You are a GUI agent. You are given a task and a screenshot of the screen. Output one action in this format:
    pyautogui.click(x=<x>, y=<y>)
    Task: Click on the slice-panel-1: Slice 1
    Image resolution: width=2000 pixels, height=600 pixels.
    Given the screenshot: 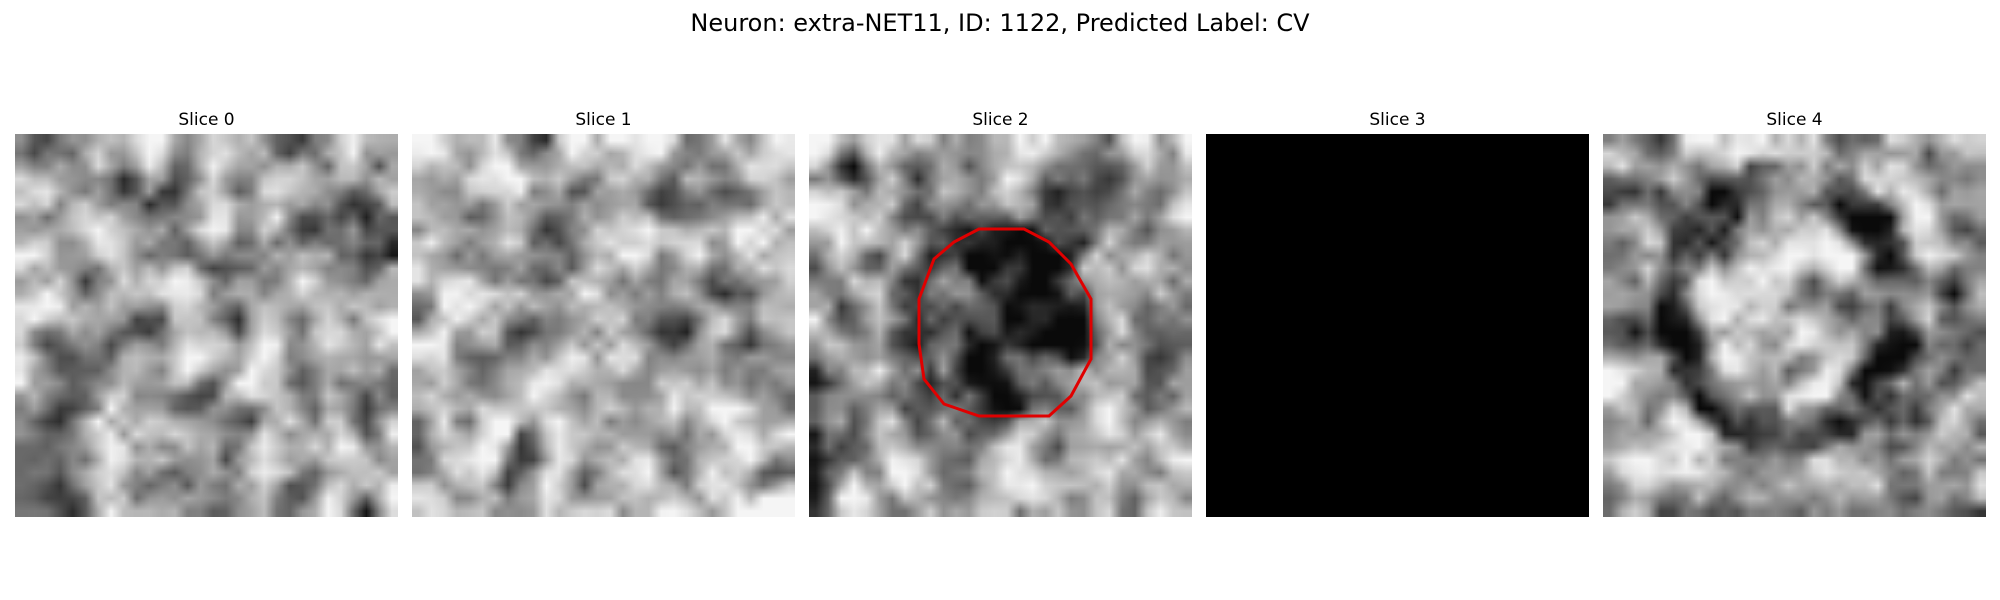 What is the action you would take?
    pyautogui.click(x=603, y=312)
    